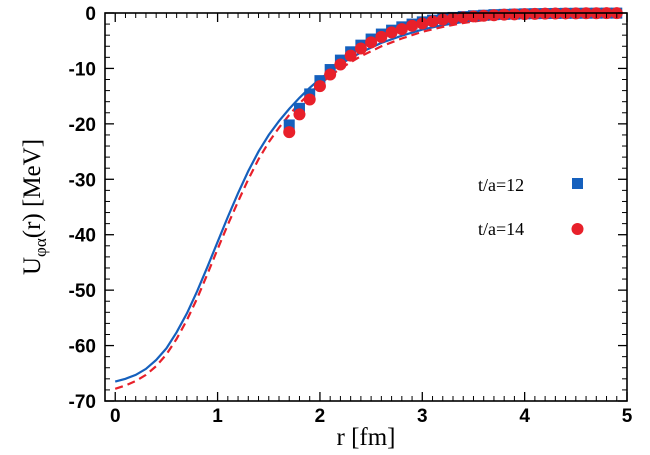  Describe the element at coordinates (32, 188) in the screenshot. I see `y-axis-title-rest: (r) [MeV]` at that location.